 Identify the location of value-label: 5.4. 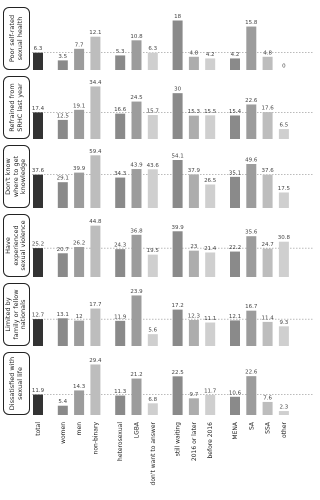
(62, 402).